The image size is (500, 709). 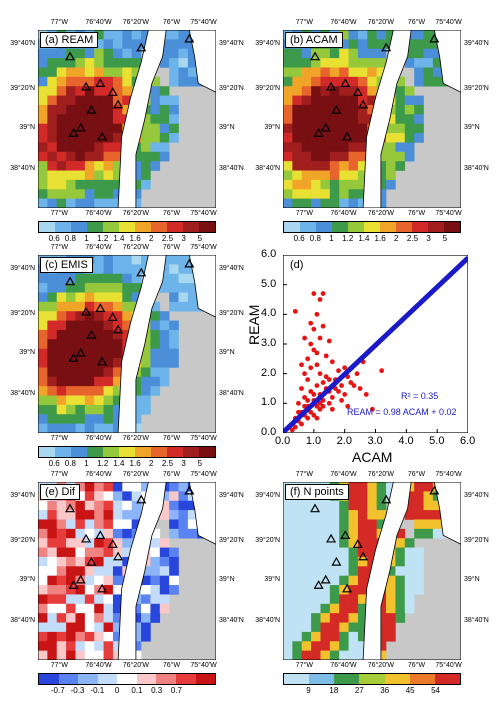 I want to click on lon-tick-label: 76°W, so click(x=171, y=213).